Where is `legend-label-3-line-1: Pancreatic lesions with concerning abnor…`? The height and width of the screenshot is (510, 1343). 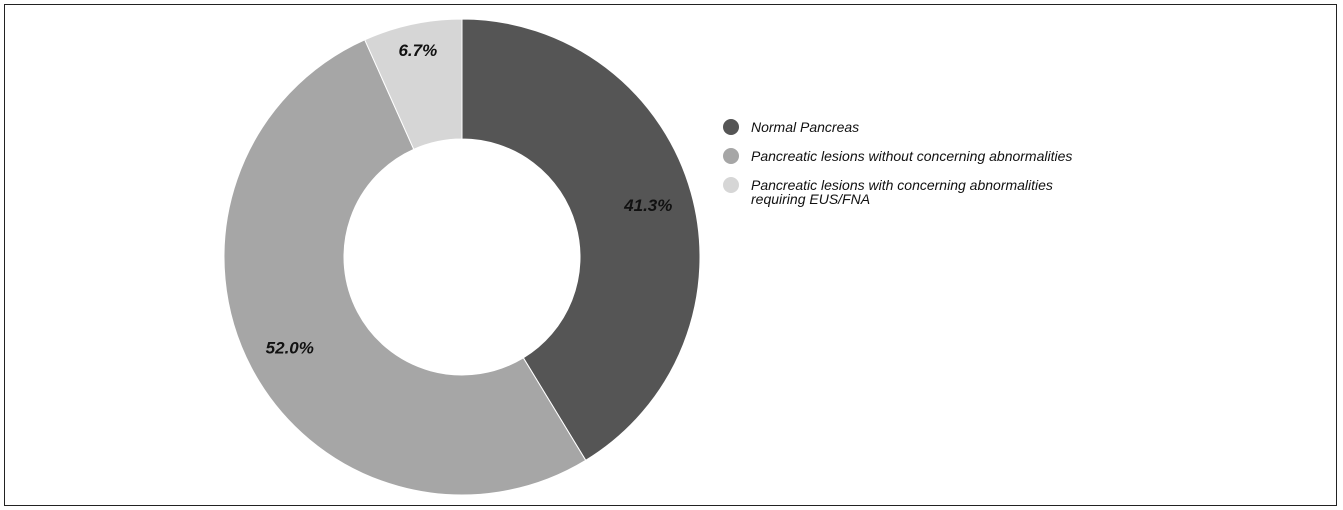
legend-label-3-line-1: Pancreatic lesions with concerning abnor… is located at coordinates (902, 185).